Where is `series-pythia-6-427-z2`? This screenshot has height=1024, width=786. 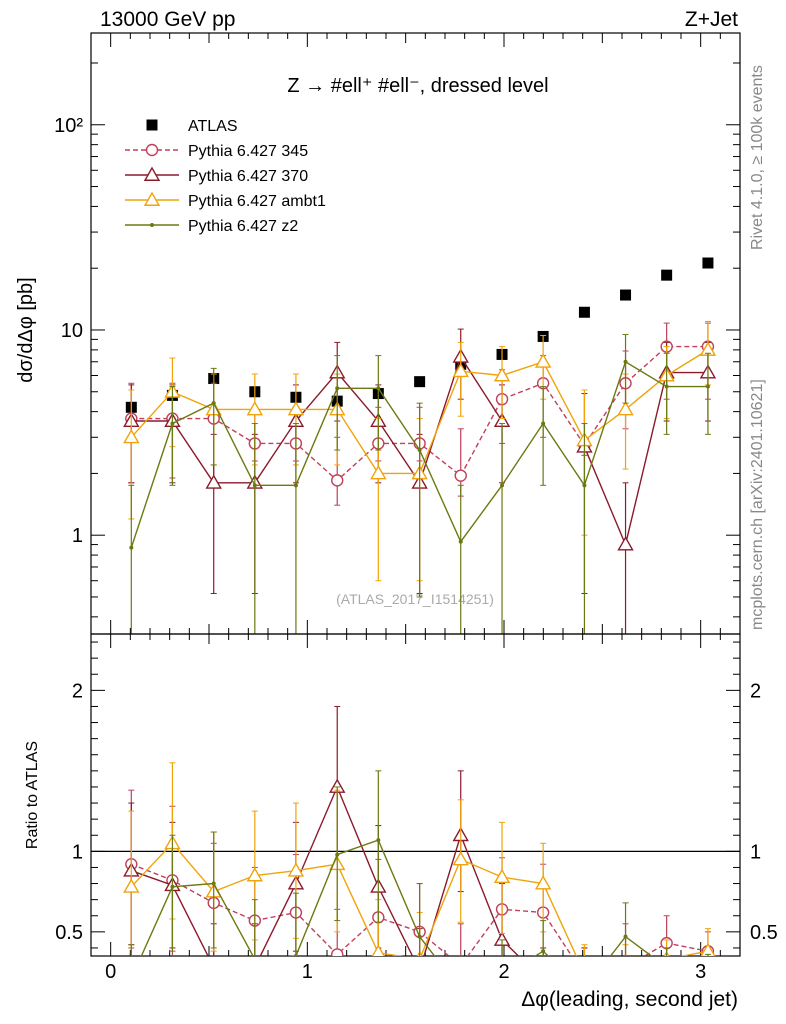 series-pythia-6-427-z2 is located at coordinates (419, 872).